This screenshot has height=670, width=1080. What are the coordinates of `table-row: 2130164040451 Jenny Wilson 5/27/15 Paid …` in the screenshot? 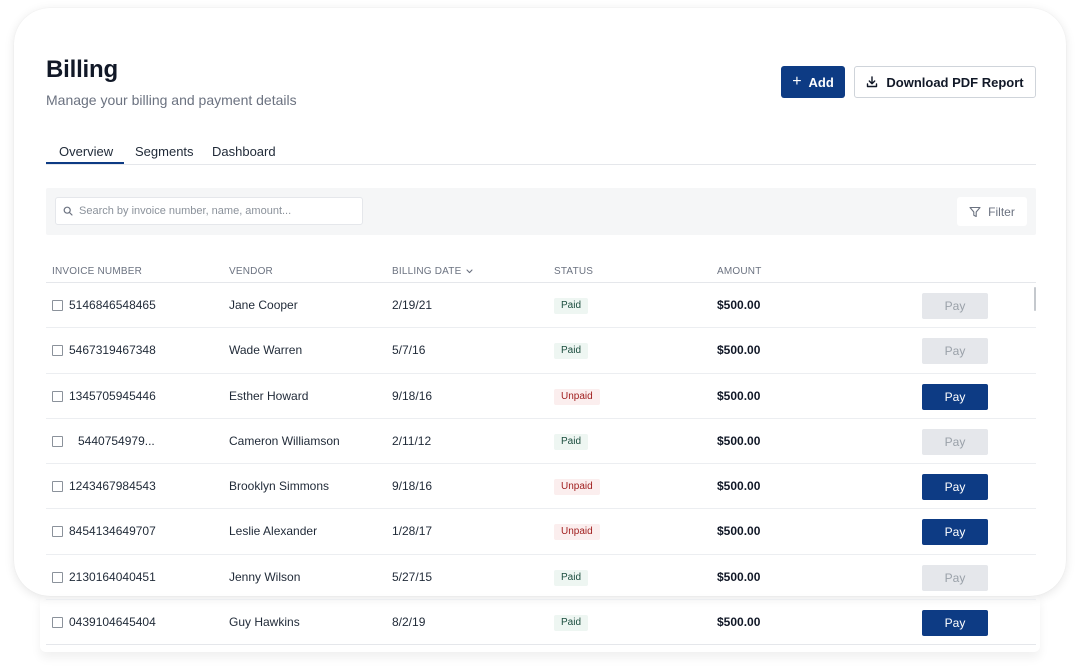 It's located at (541, 578).